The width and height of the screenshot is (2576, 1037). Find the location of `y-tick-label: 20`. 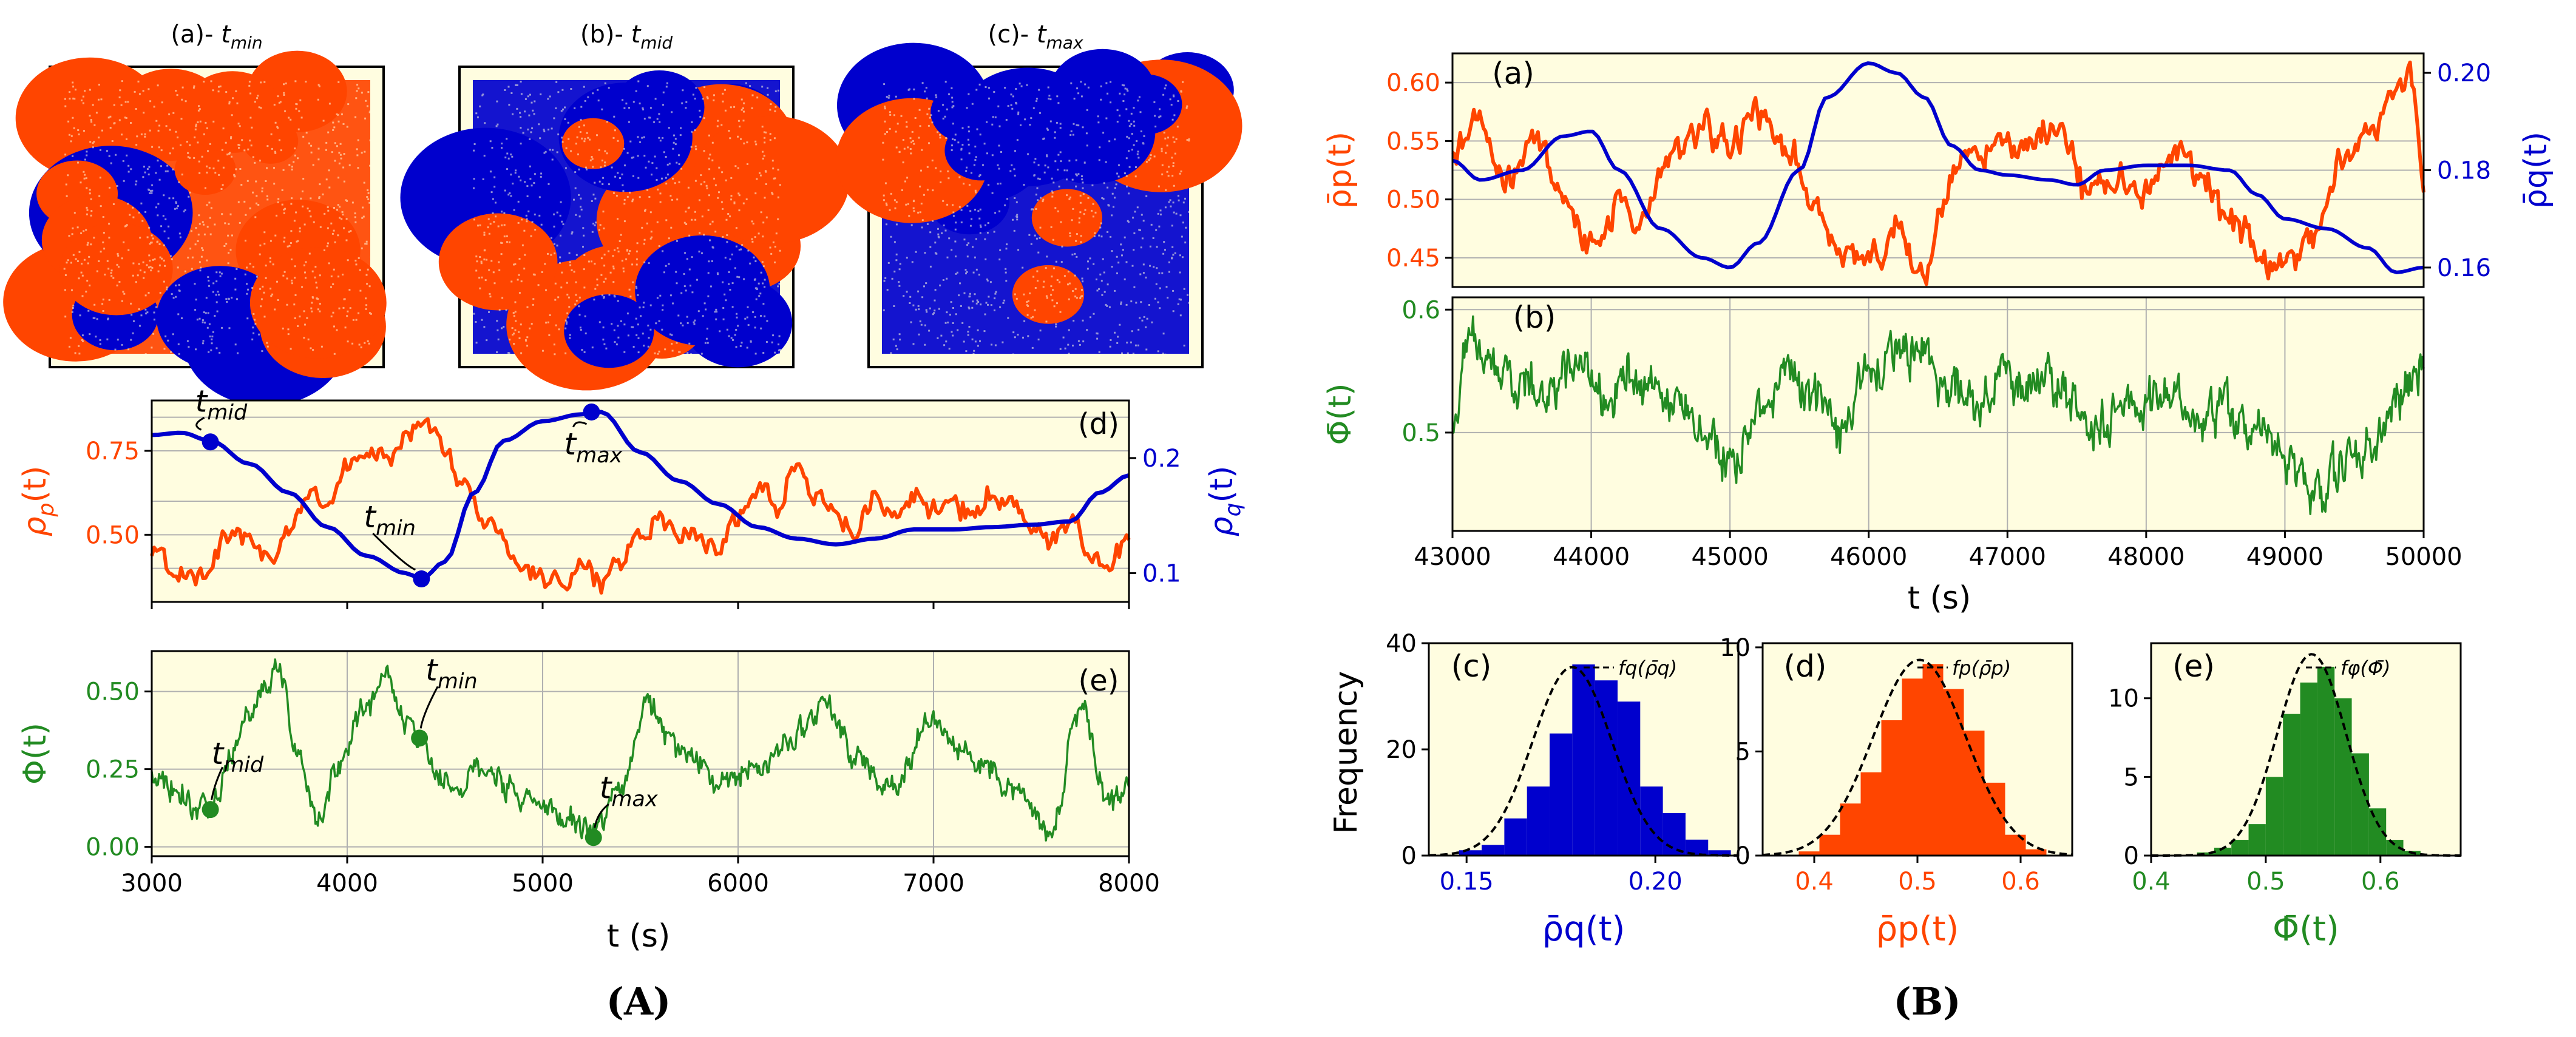

y-tick-label: 20 is located at coordinates (1401, 750).